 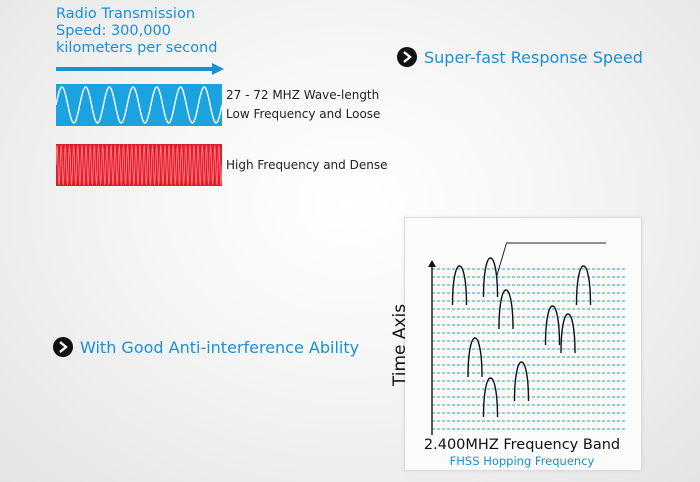 I want to click on frequency-band-label: 2.400MHZ Frequency Band, so click(x=522, y=445).